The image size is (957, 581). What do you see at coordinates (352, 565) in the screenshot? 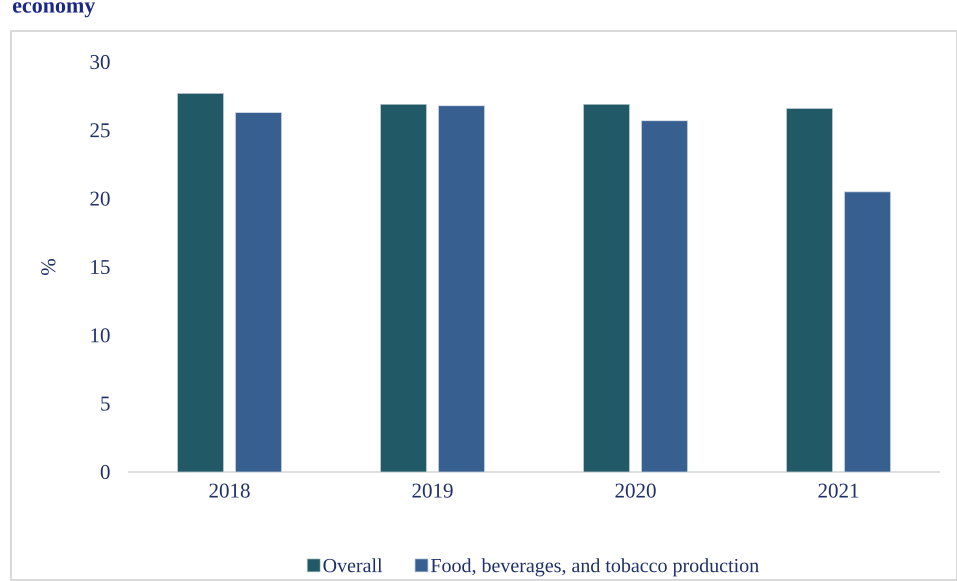
I see `legend-label: Overall` at bounding box center [352, 565].